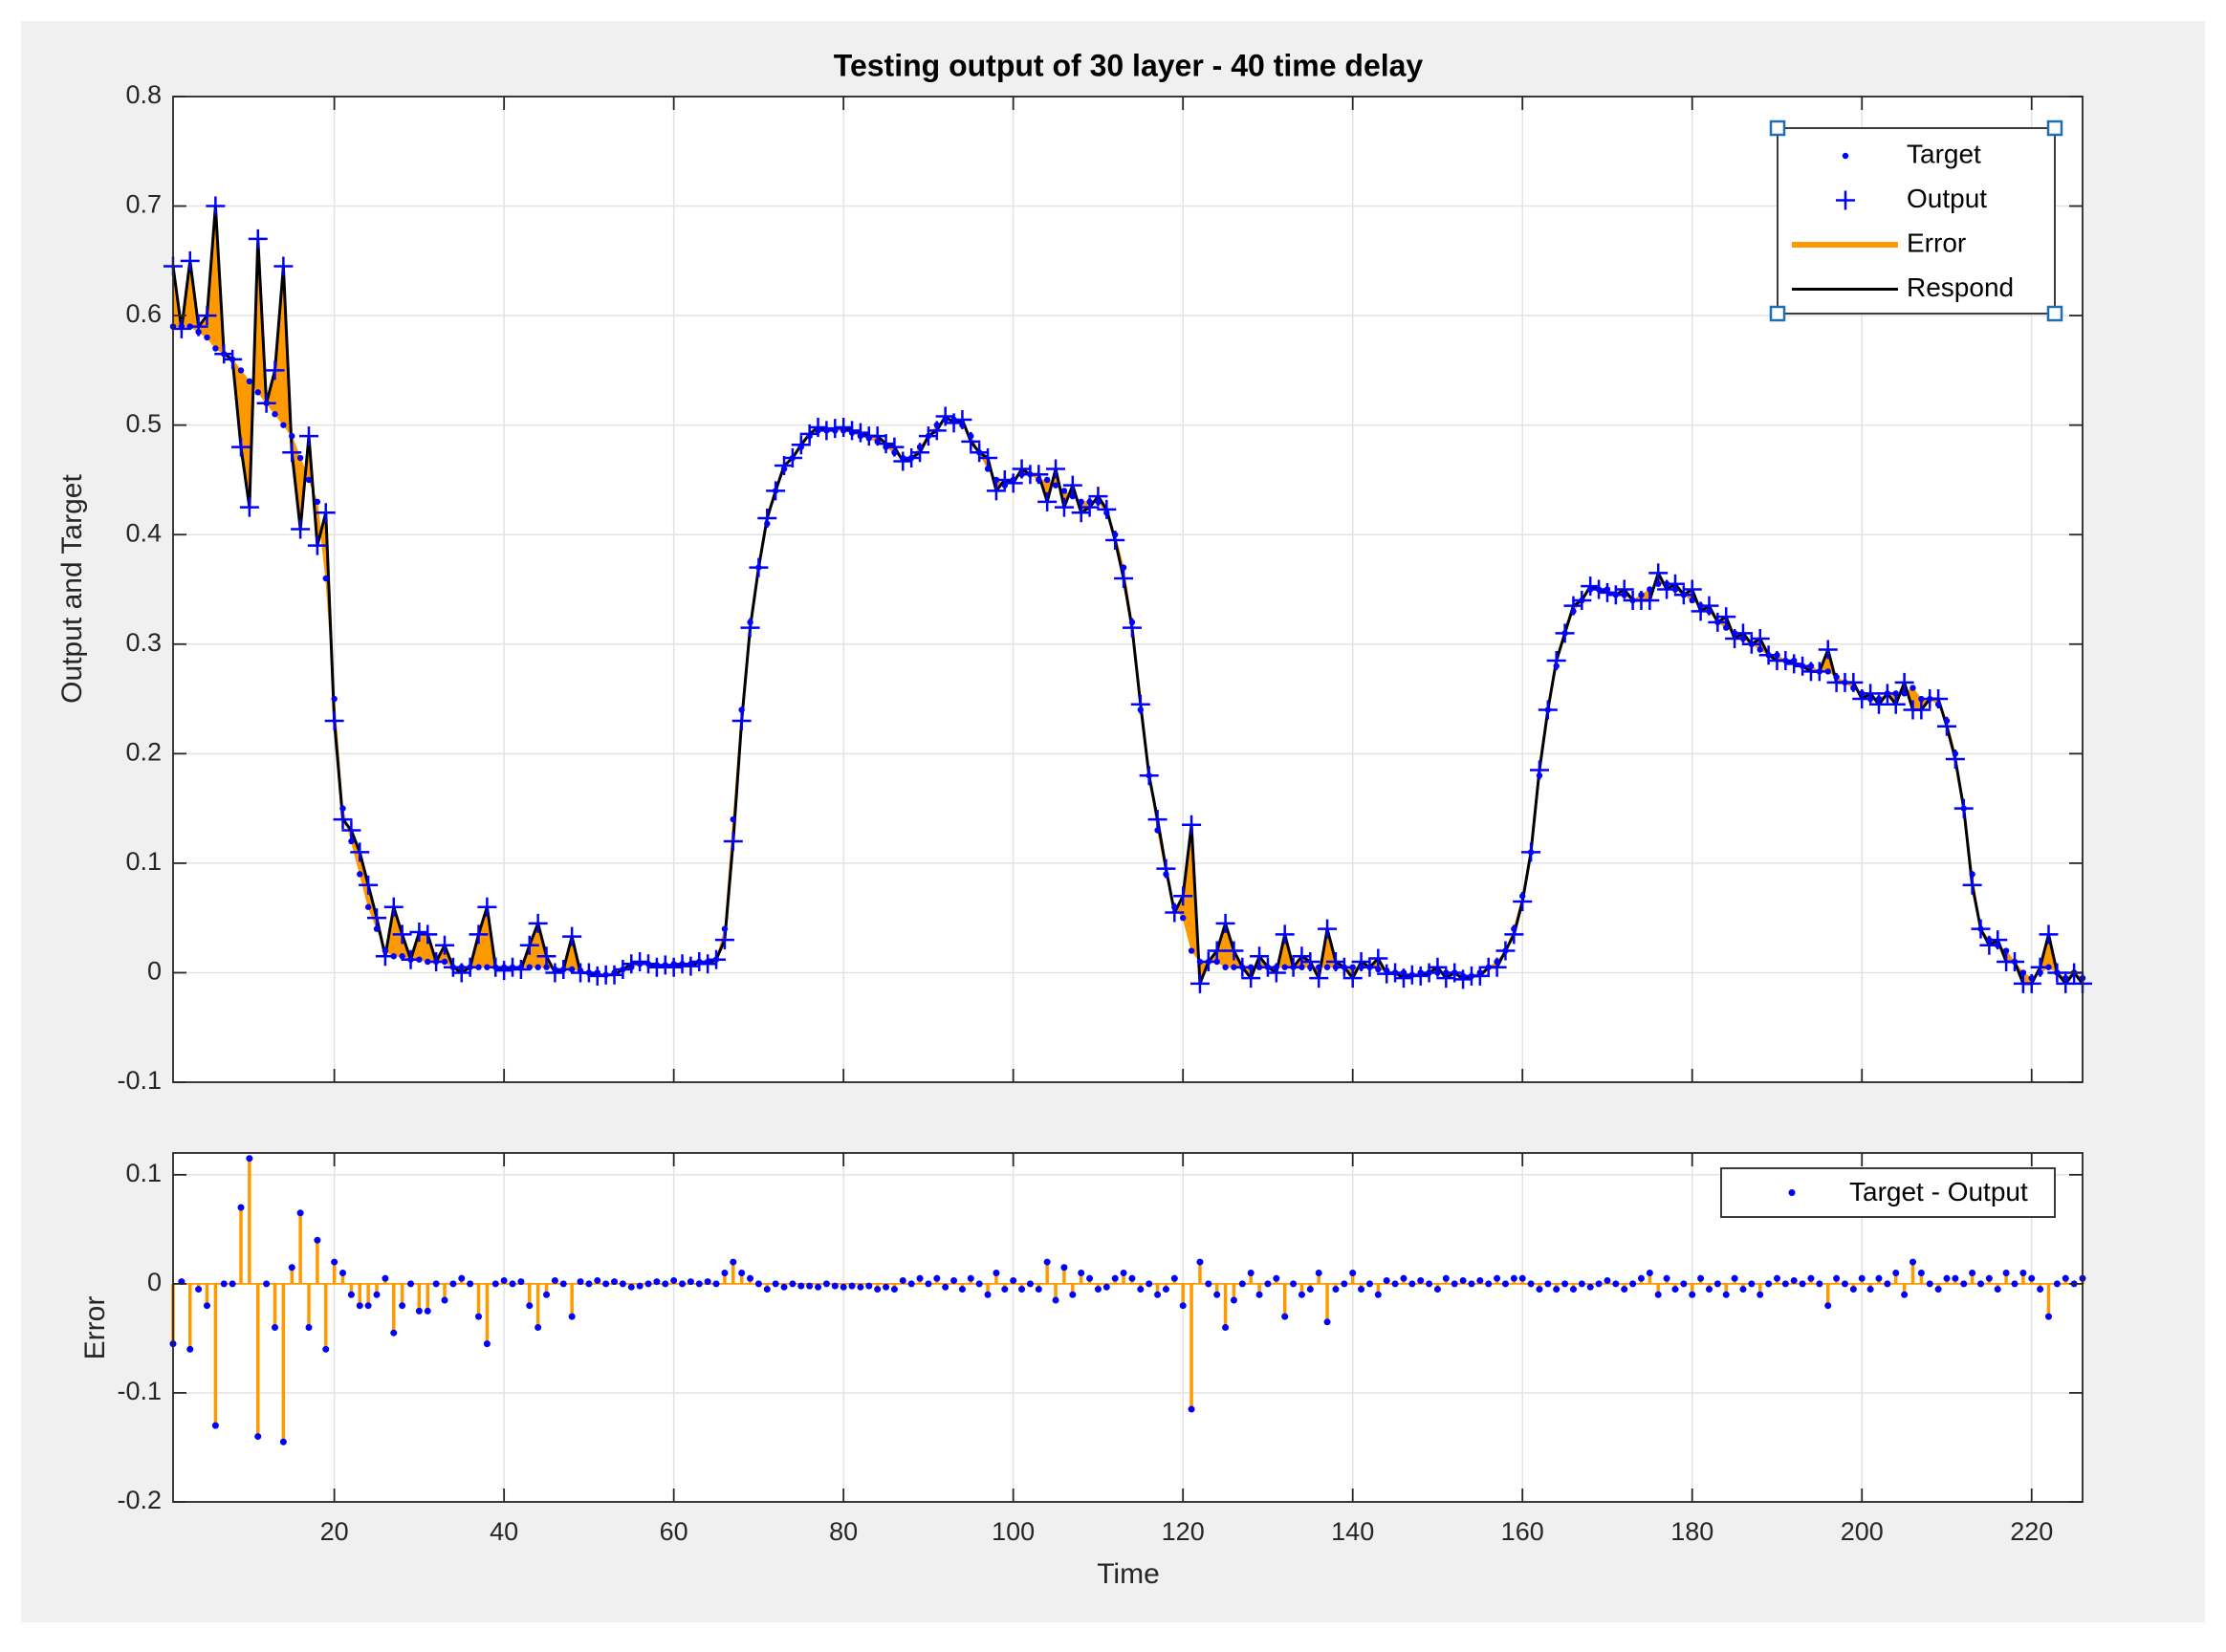 The image size is (2226, 1652). What do you see at coordinates (1947, 198) in the screenshot?
I see `legend-label: Output` at bounding box center [1947, 198].